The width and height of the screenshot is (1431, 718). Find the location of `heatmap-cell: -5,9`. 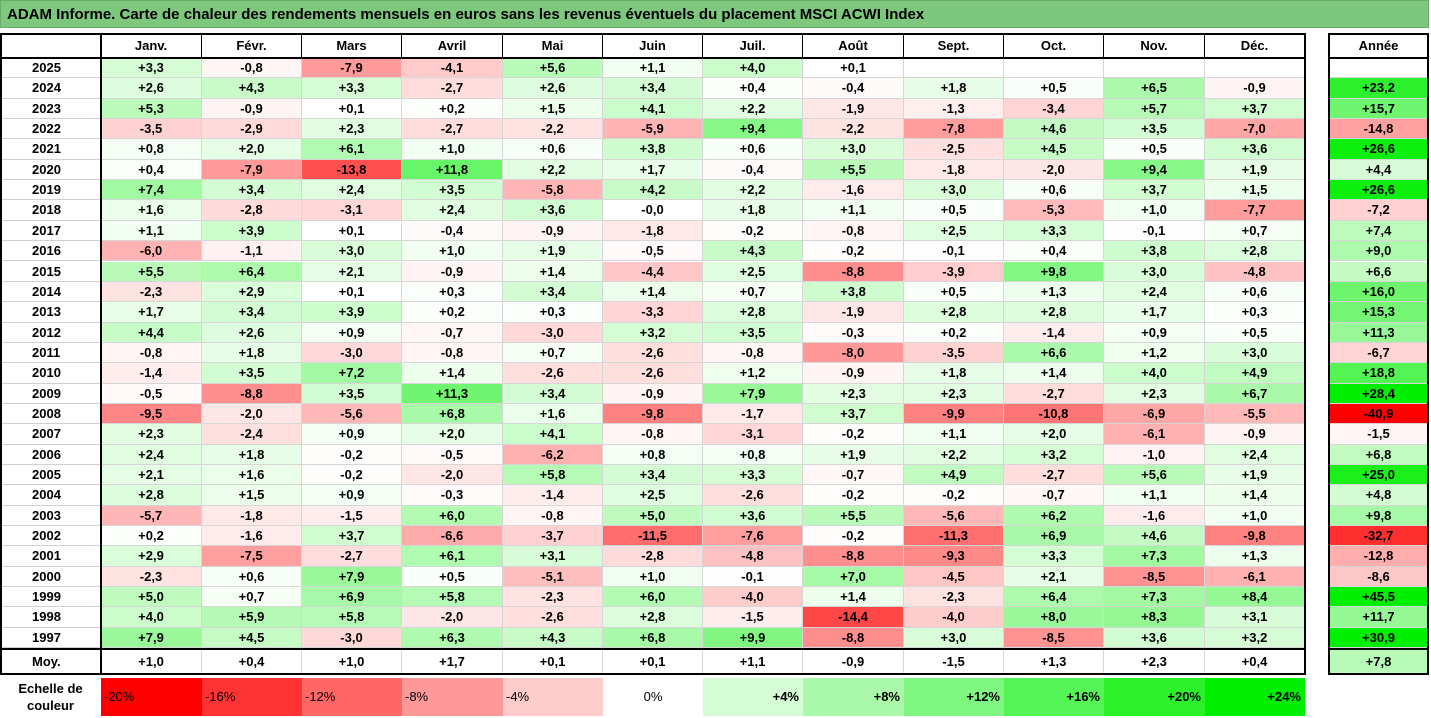

heatmap-cell: -5,9 is located at coordinates (653, 129).